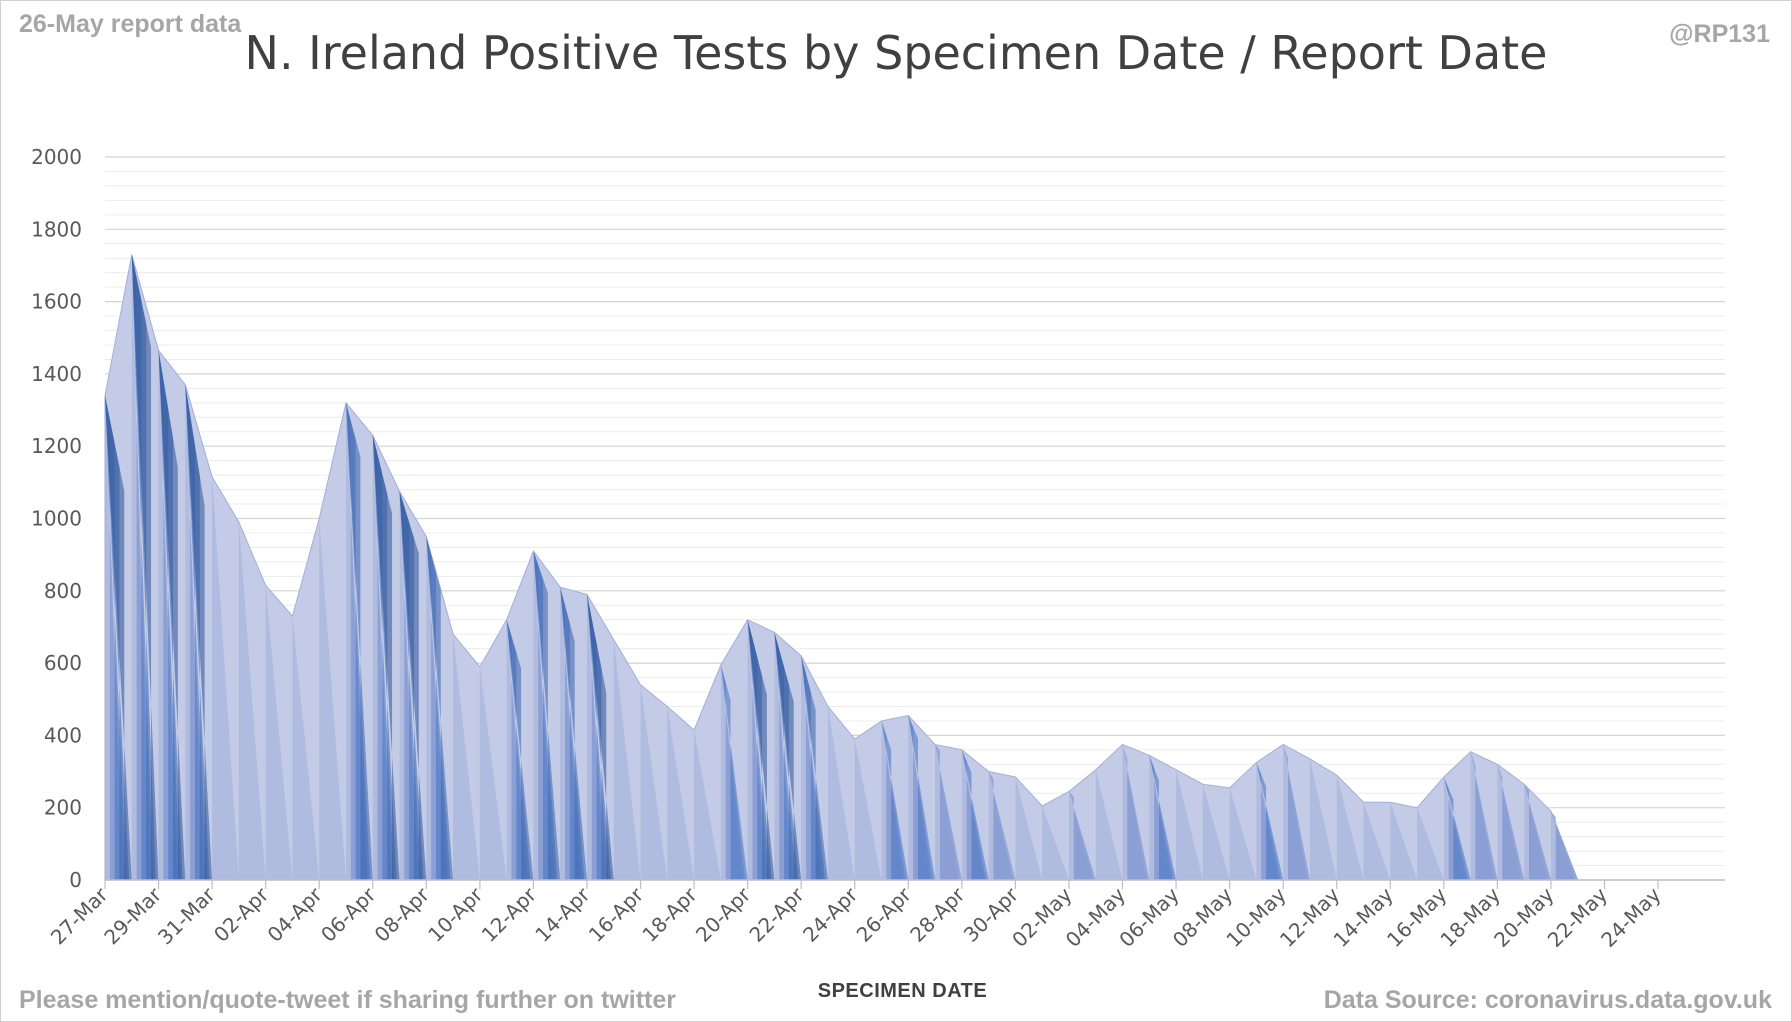 This screenshot has width=1792, height=1022. I want to click on x-tick-label: 29-Mar, so click(132, 915).